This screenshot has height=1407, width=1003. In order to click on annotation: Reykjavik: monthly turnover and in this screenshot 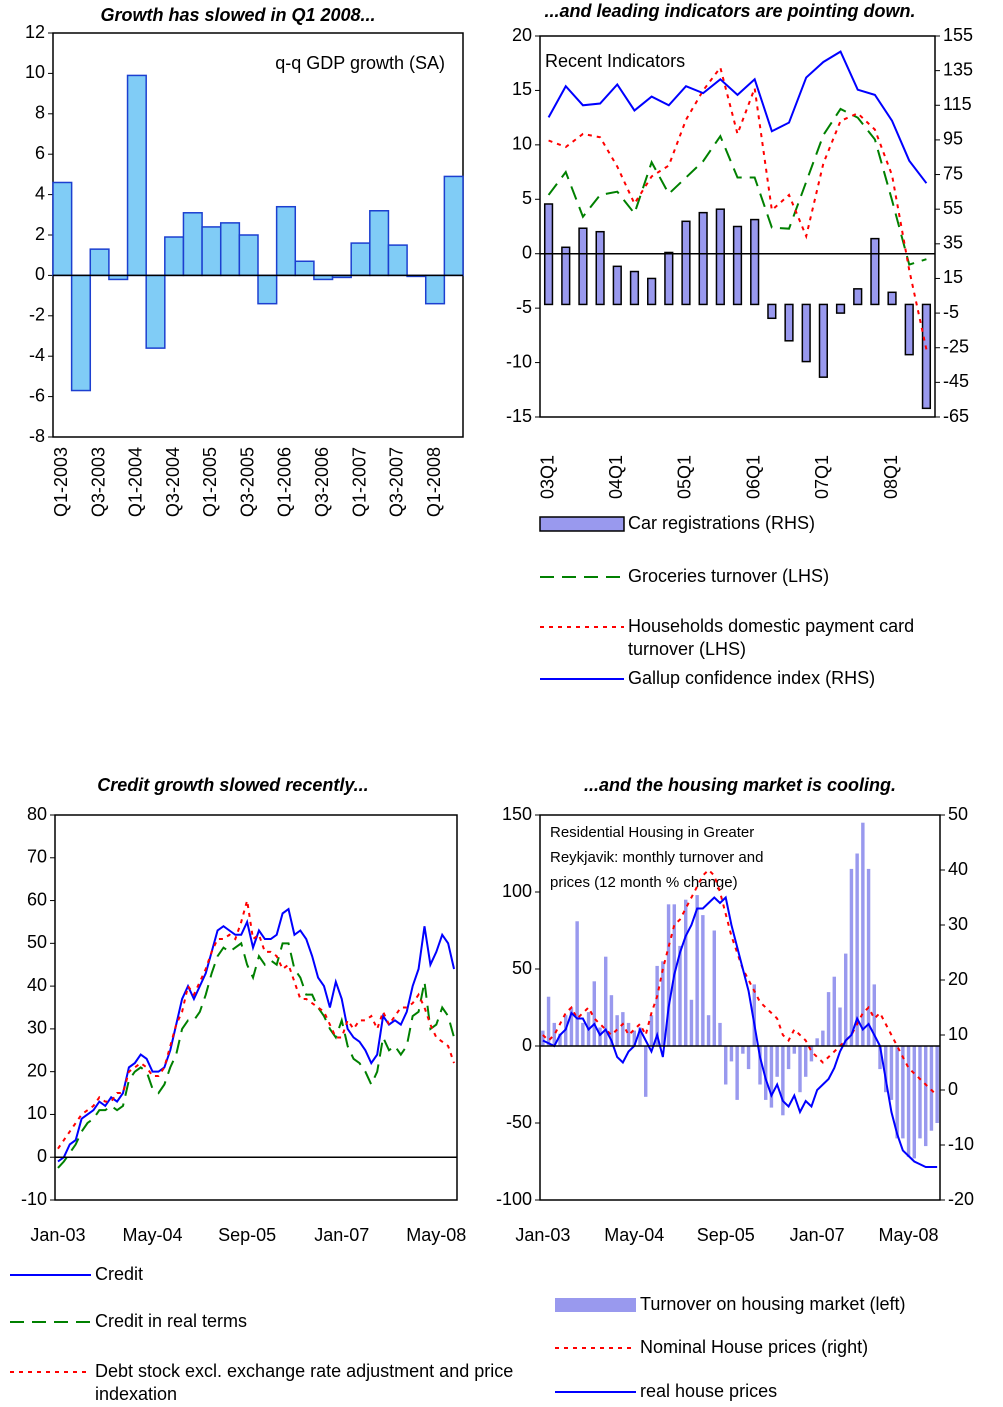, I will do `click(656, 857)`.